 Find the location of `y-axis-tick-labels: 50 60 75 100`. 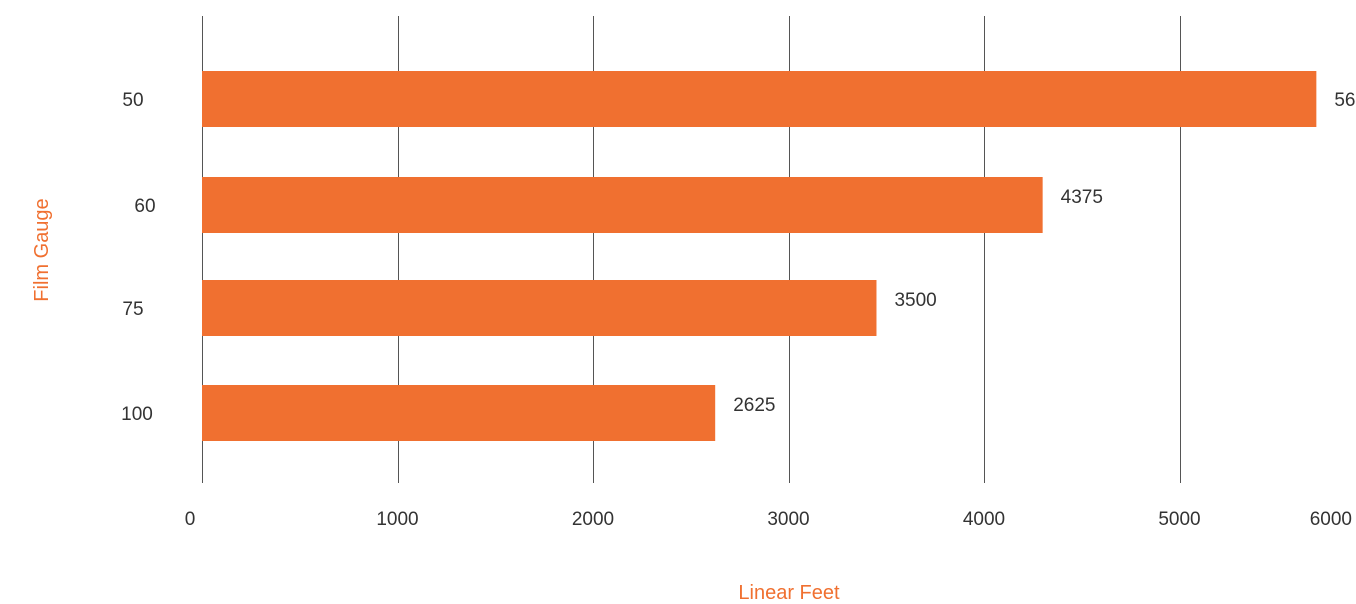

y-axis-tick-labels: 50 60 75 100 is located at coordinates (138, 257).